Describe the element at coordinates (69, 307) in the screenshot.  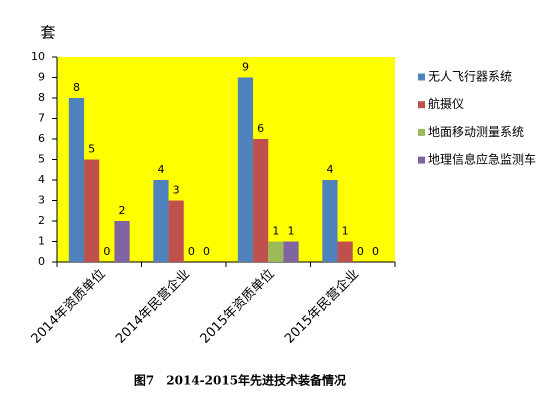
I see `x-tick-label: 2014年资质单位` at that location.